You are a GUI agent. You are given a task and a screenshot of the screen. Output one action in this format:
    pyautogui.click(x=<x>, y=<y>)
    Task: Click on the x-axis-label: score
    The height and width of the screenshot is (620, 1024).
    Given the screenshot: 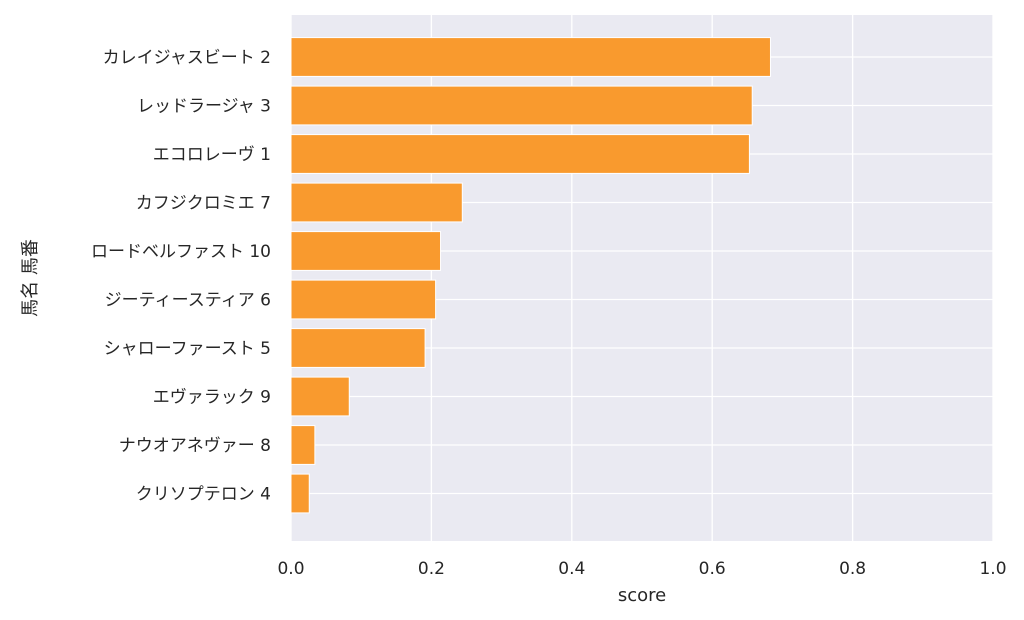 What is the action you would take?
    pyautogui.click(x=642, y=595)
    